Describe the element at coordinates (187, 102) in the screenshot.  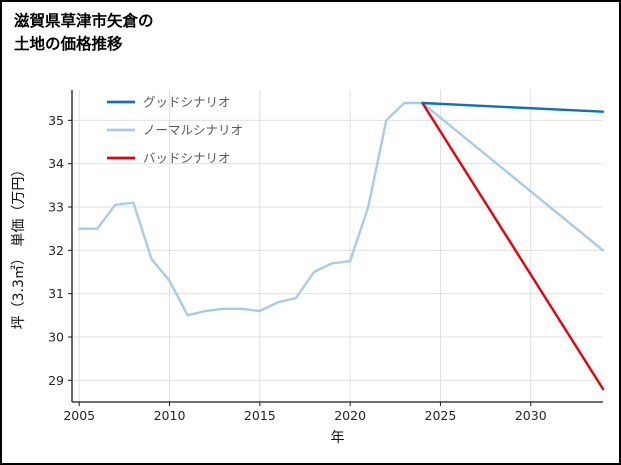
I see `legend-label-グッドシナリオ: グッドシナリオ` at that location.